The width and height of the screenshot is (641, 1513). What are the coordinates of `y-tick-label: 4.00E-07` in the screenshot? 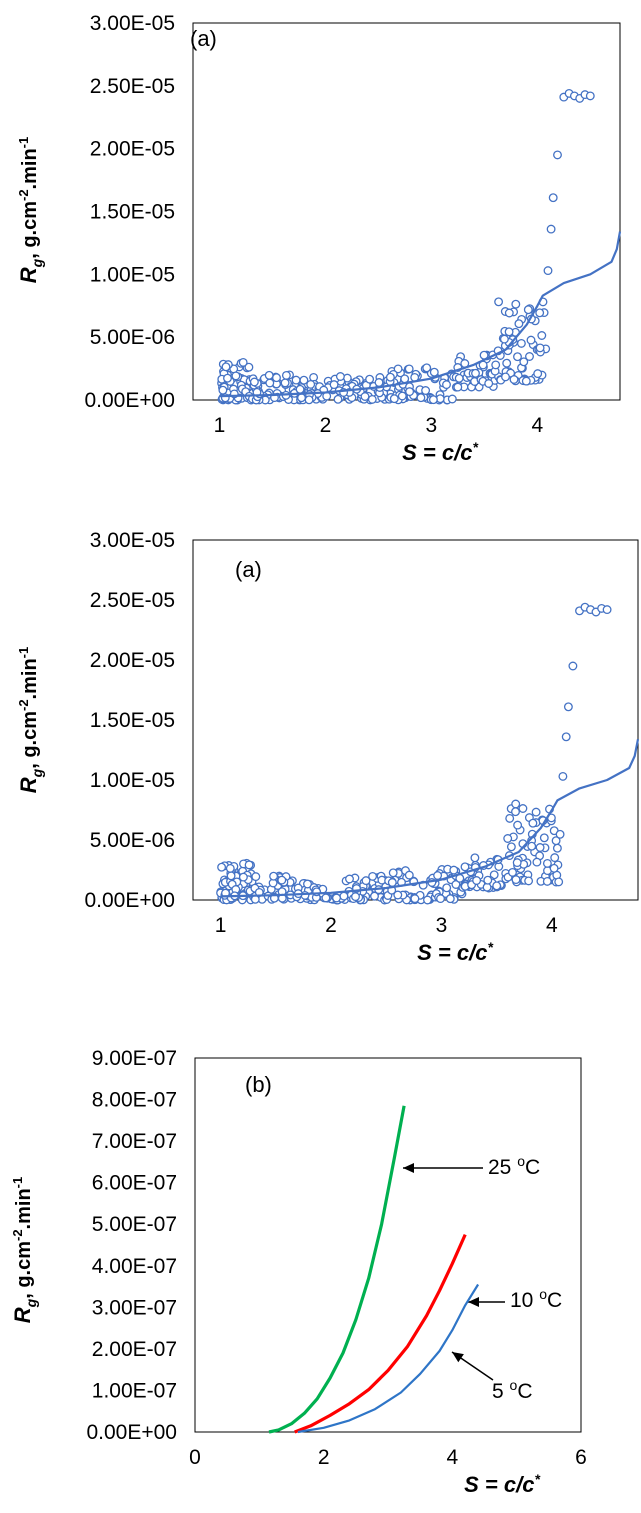 It's located at (134, 1266).